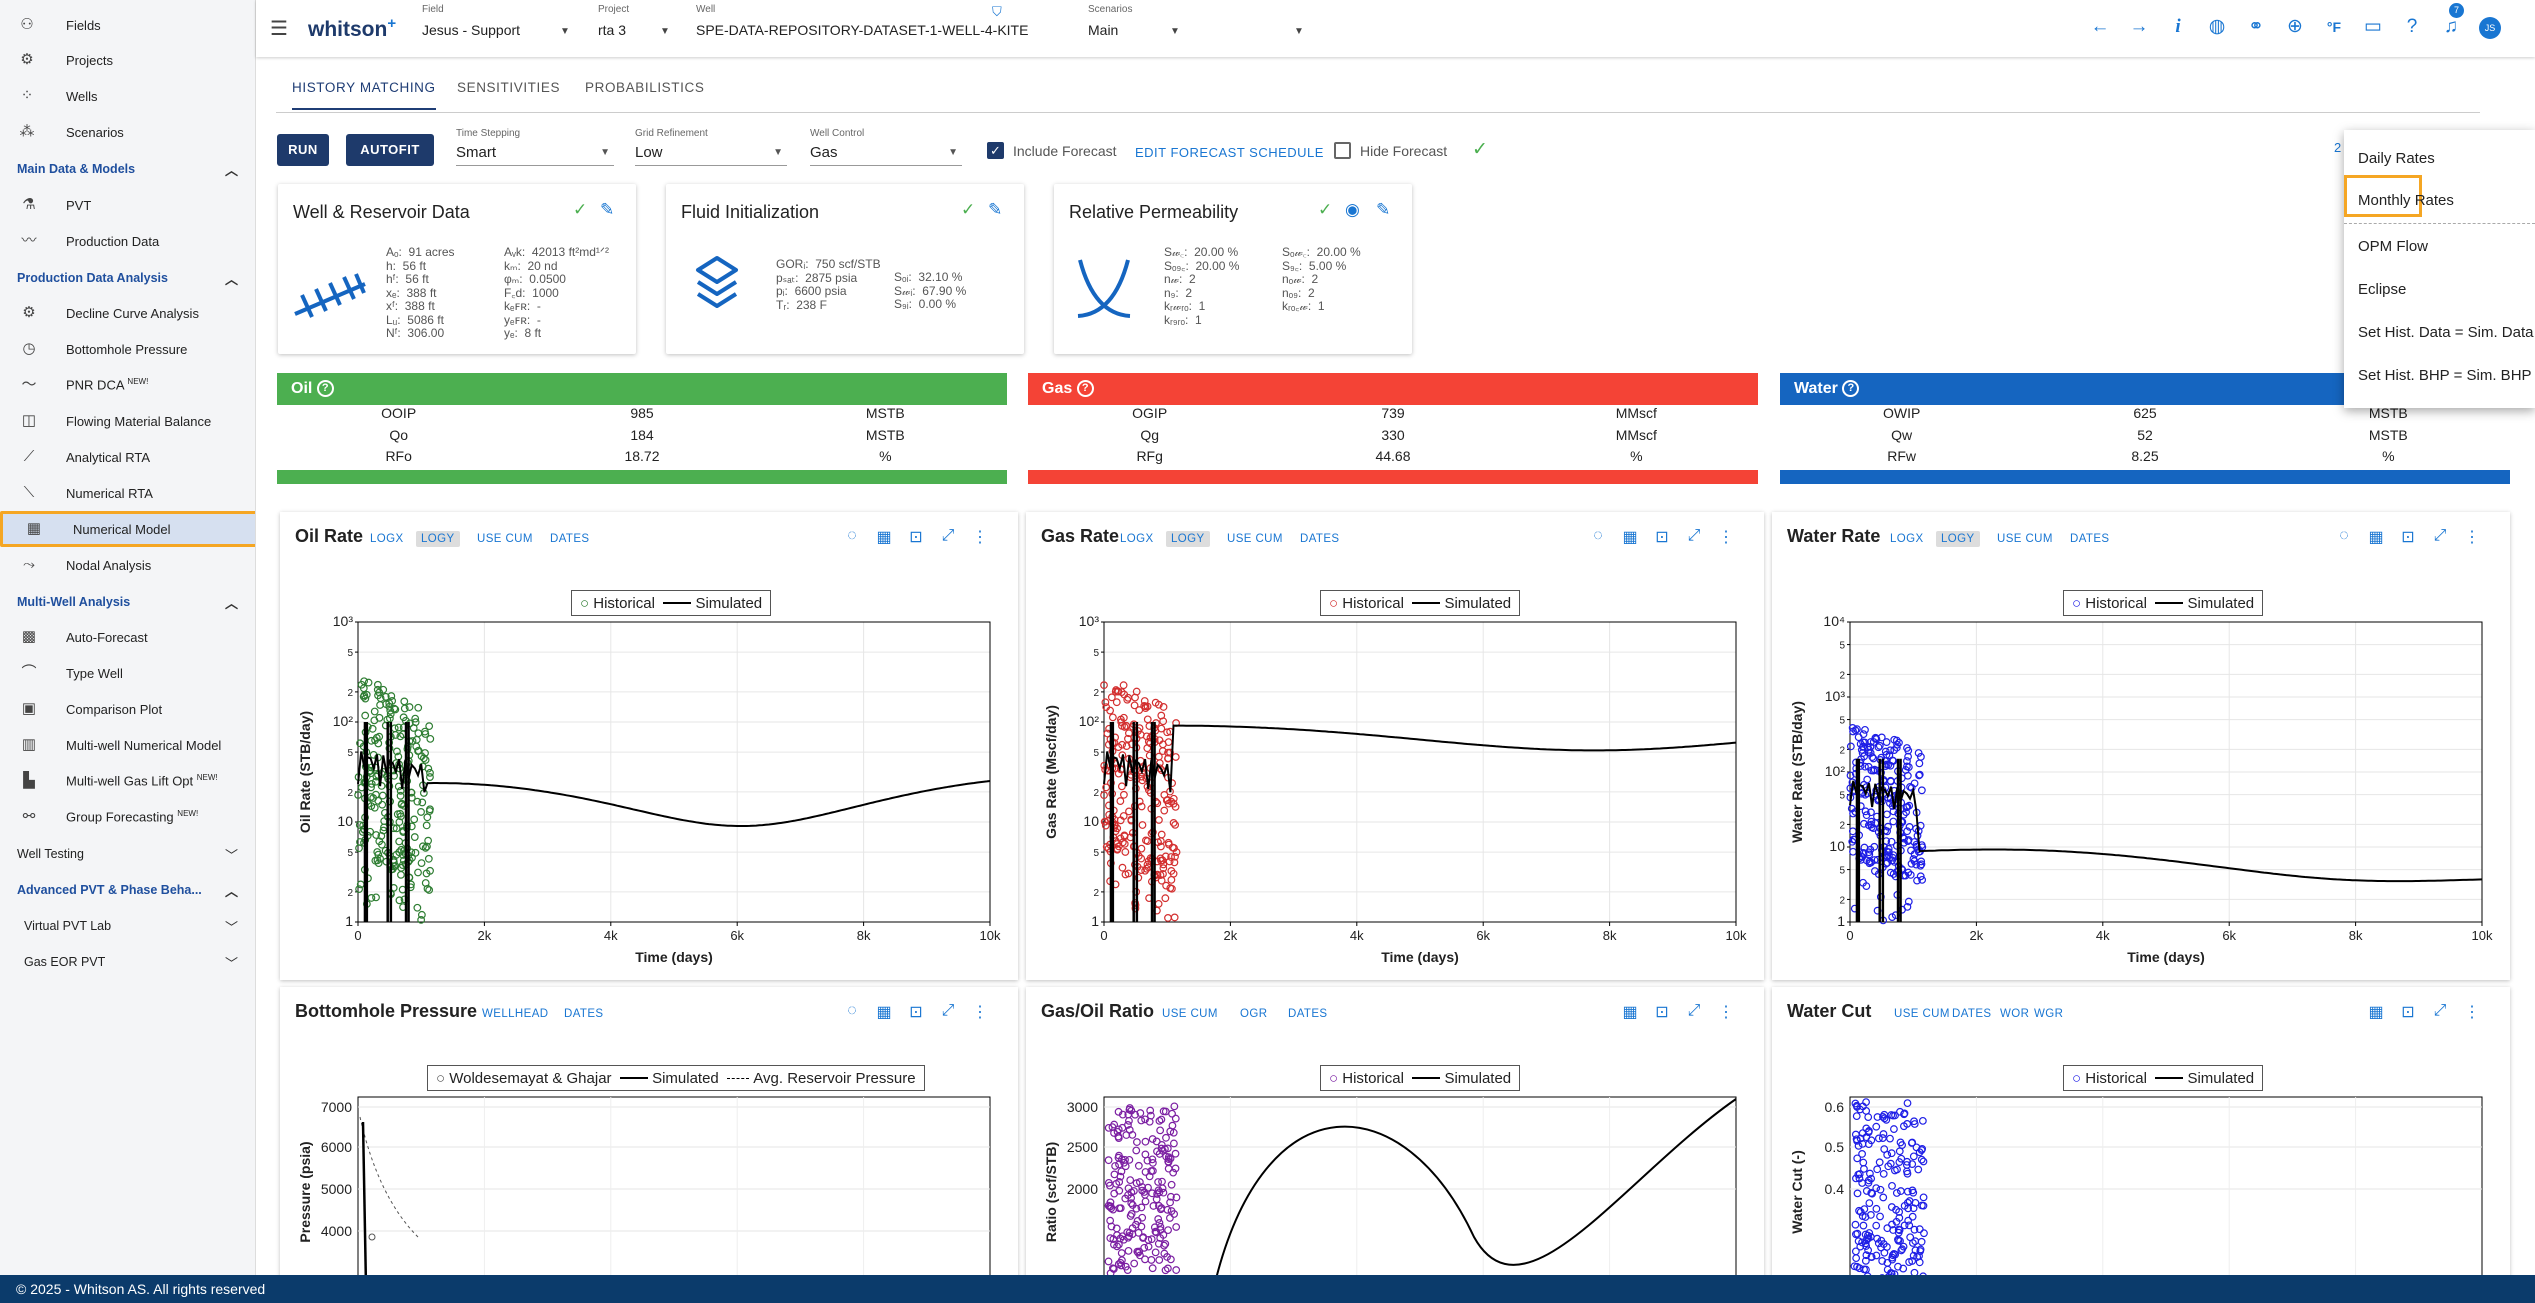  What do you see at coordinates (2141, 1137) in the screenshot?
I see `water-cut-chart: 0.6 0.5 0.4 Water Cut (-)` at bounding box center [2141, 1137].